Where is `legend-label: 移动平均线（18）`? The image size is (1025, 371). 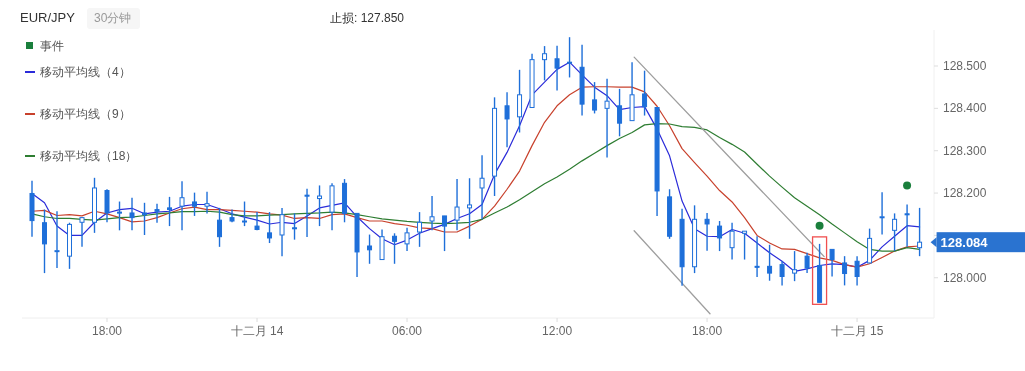
legend-label: 移动平均线（18） is located at coordinates (89, 156).